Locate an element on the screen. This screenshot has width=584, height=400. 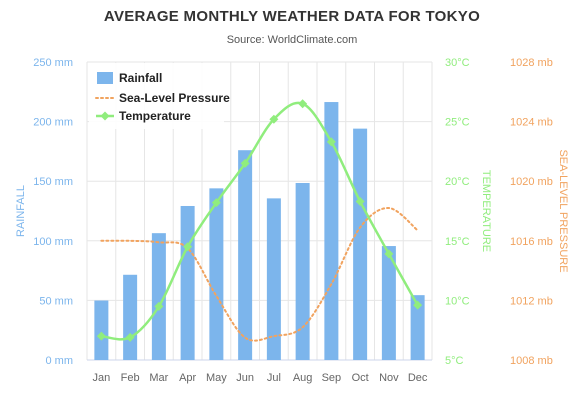
x-axis-tick-label: Jun is located at coordinates (245, 378).